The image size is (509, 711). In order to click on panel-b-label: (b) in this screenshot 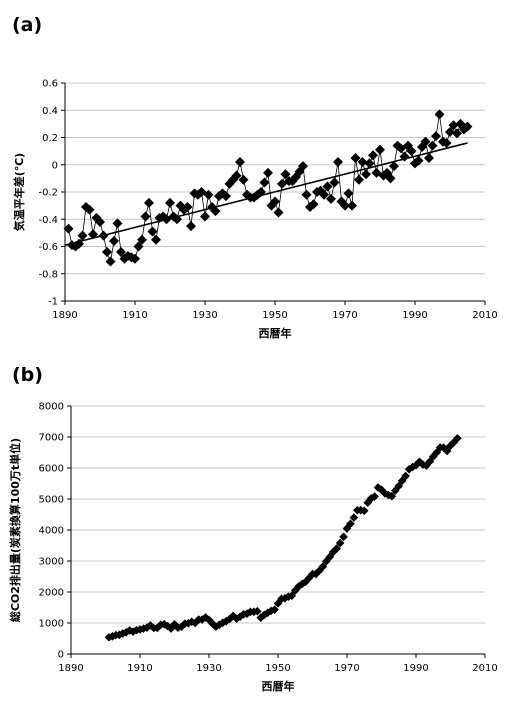, I will do `click(27, 375)`.